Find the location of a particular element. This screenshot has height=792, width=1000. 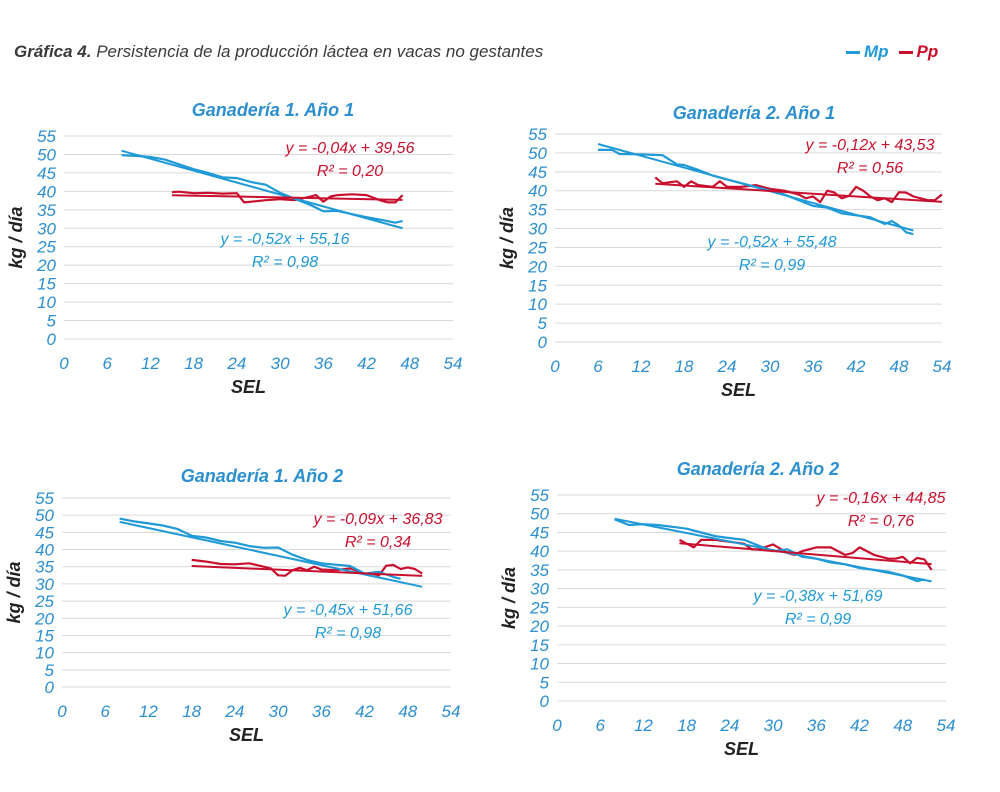

series-line-mp is located at coordinates (260, 548).